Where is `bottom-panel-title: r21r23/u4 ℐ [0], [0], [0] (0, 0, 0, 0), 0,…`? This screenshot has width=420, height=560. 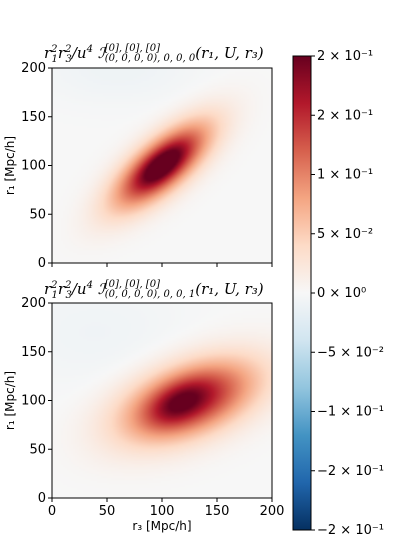 bottom-panel-title: r21r23/u4 ℐ [0], [0], [0] (0, 0, 0, 0), 0,… is located at coordinates (154, 290).